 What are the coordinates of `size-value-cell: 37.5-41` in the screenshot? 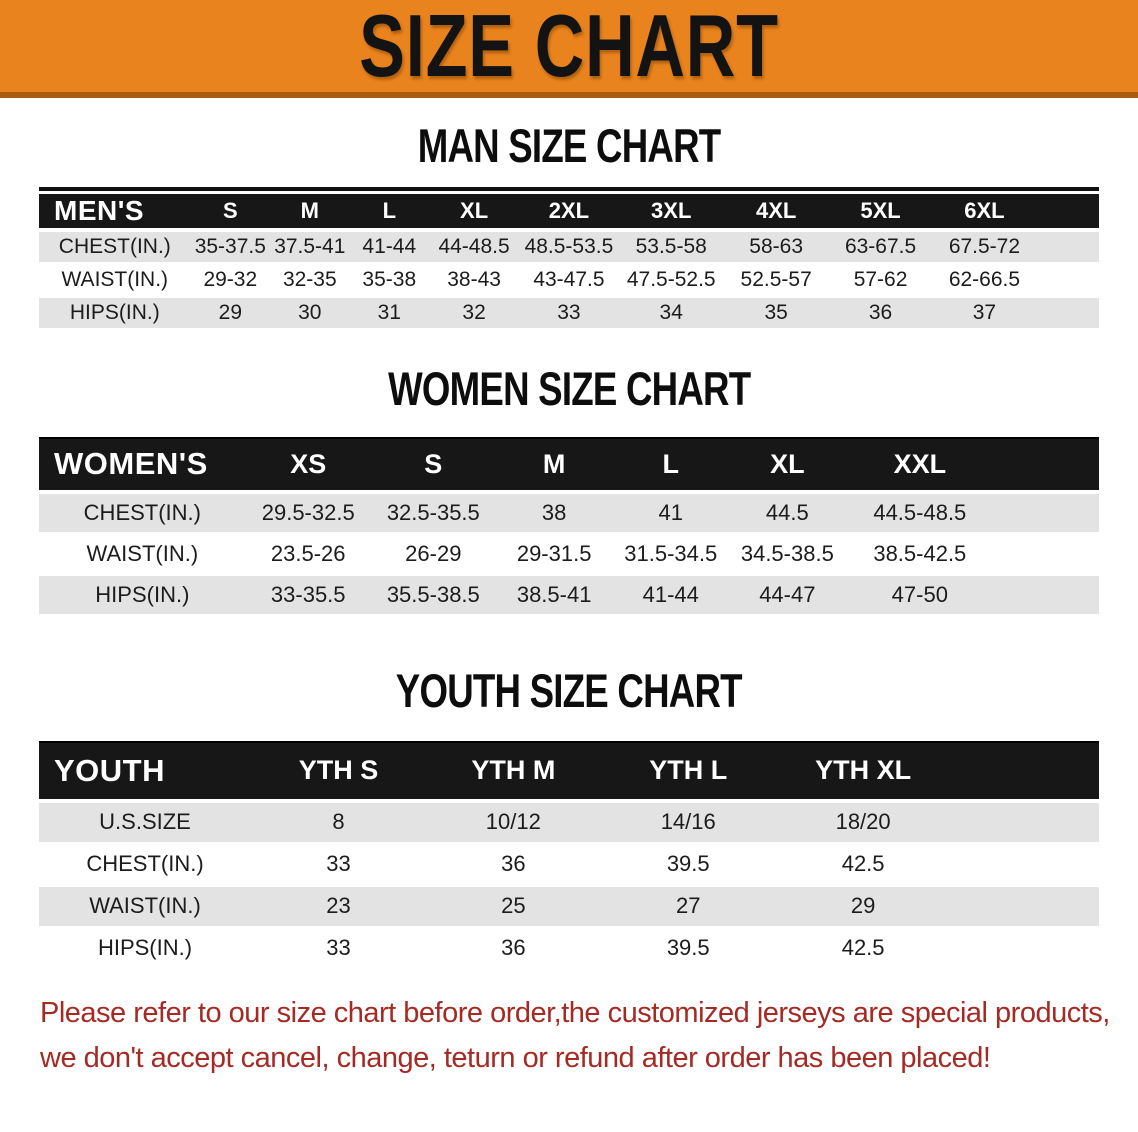 It's located at (310, 248).